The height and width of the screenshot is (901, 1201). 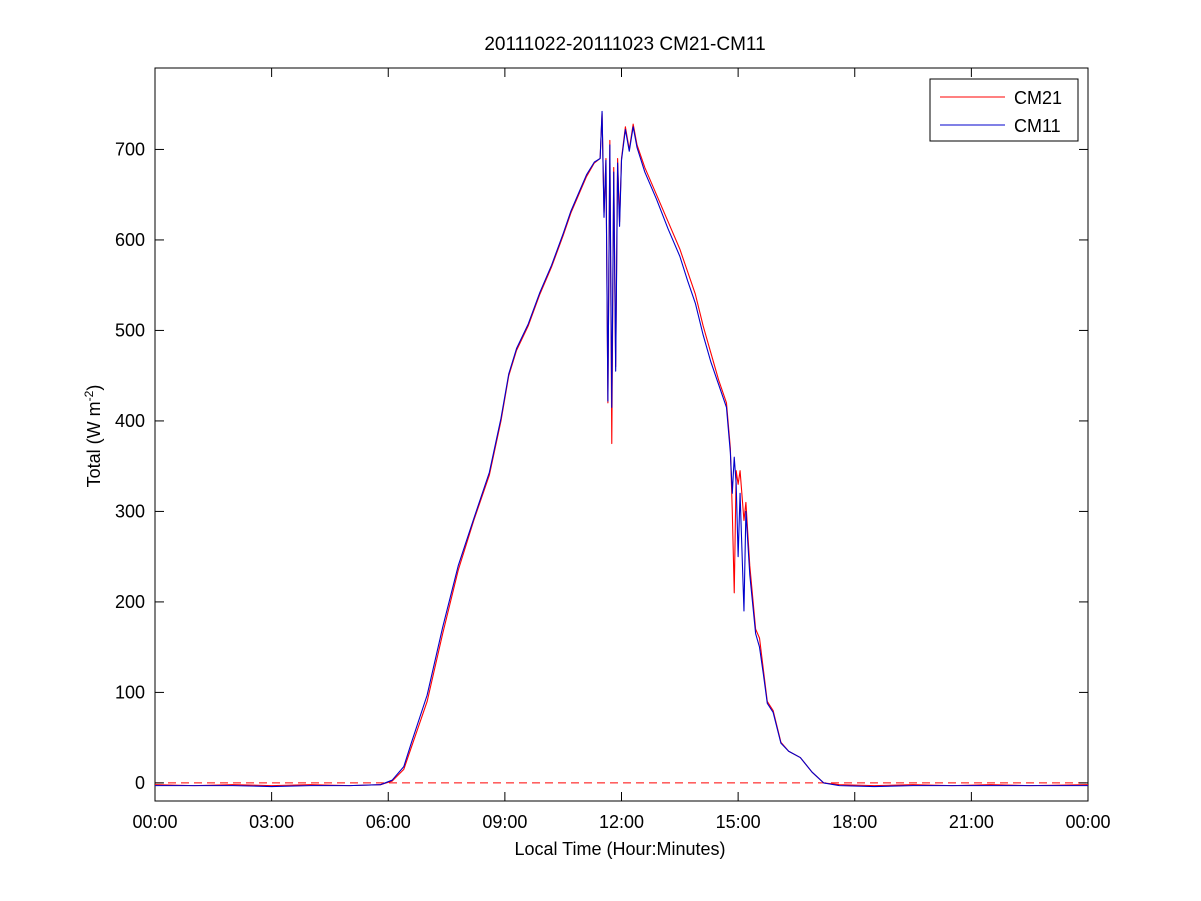 What do you see at coordinates (94, 444) in the screenshot?
I see `y-axis-label-main: Total (W m` at bounding box center [94, 444].